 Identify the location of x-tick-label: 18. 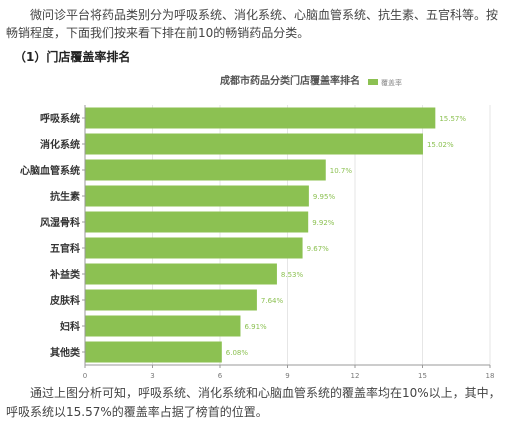
(490, 376).